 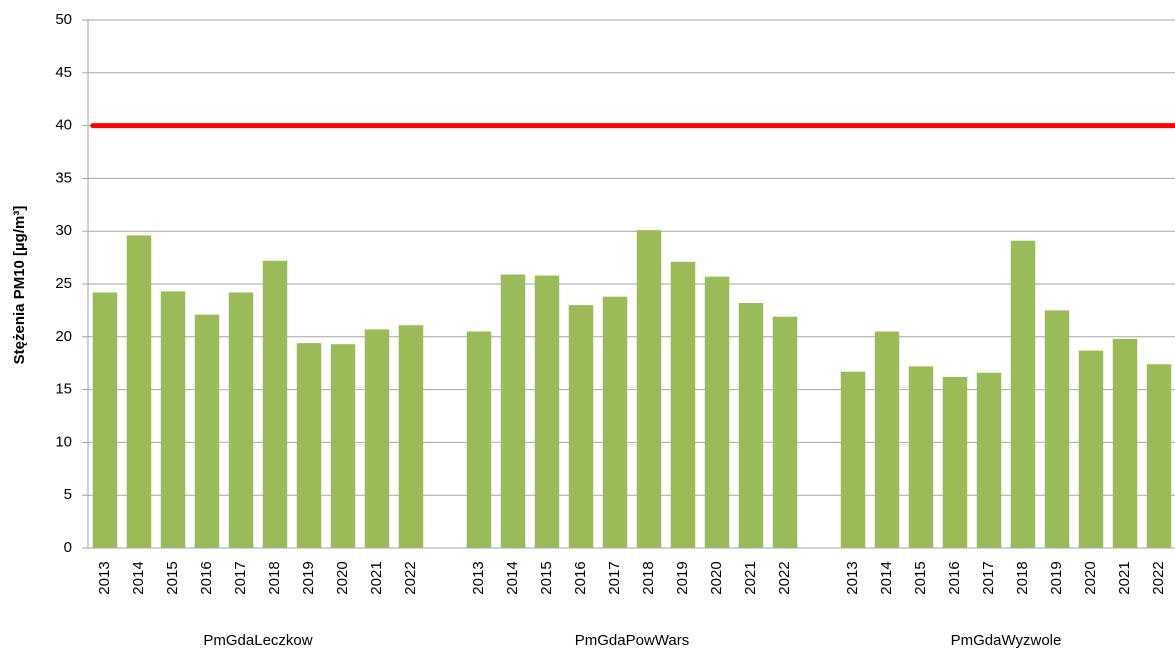 I want to click on group-label: PmGdaWyzwole, so click(x=1006, y=640).